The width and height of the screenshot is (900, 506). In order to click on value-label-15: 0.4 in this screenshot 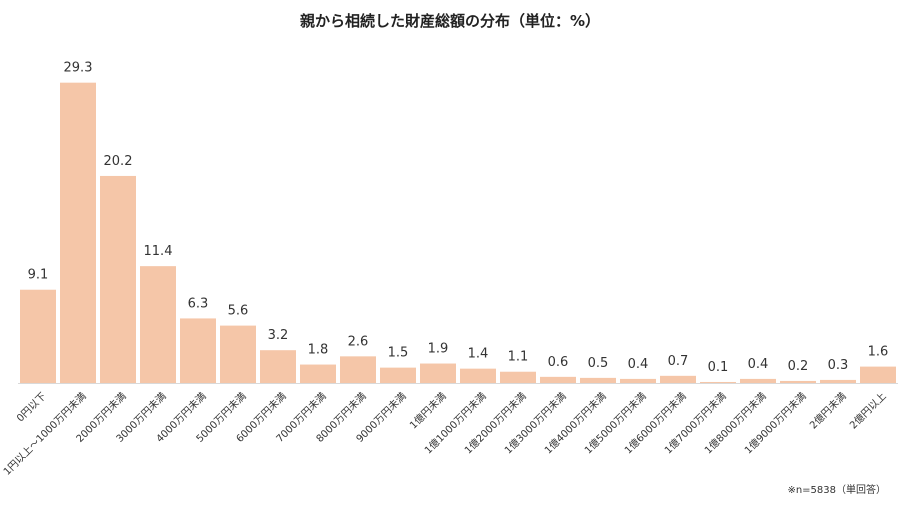, I will do `click(638, 364)`.